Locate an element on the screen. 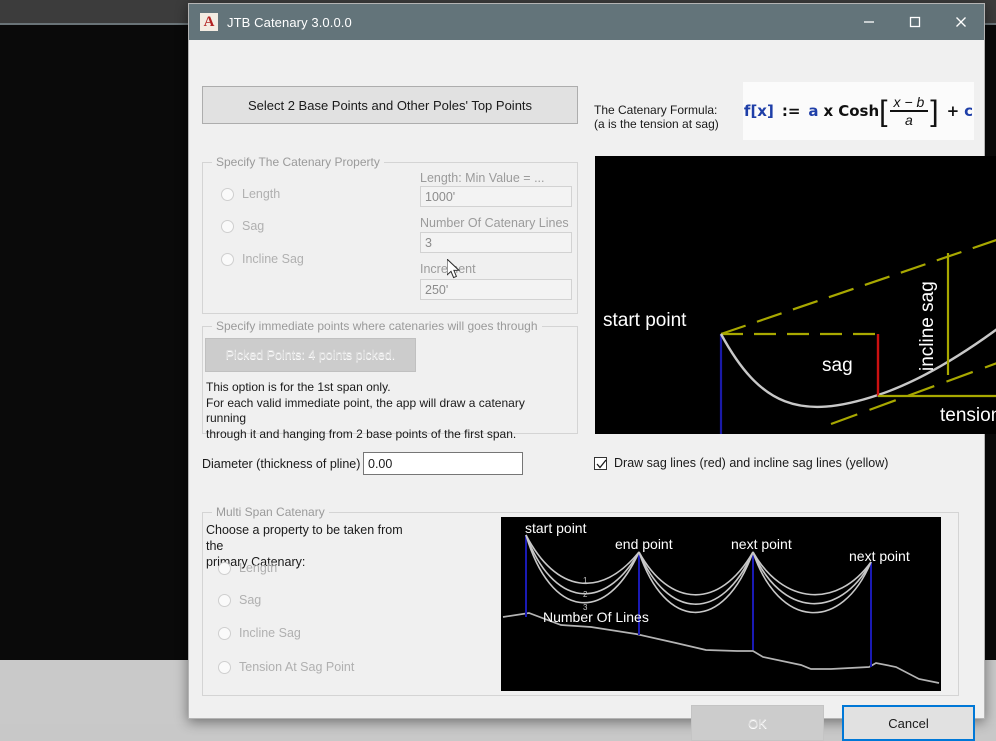  dialog-titlebar: A JTB Catenary 3.0.0.0 is located at coordinates (586, 22).